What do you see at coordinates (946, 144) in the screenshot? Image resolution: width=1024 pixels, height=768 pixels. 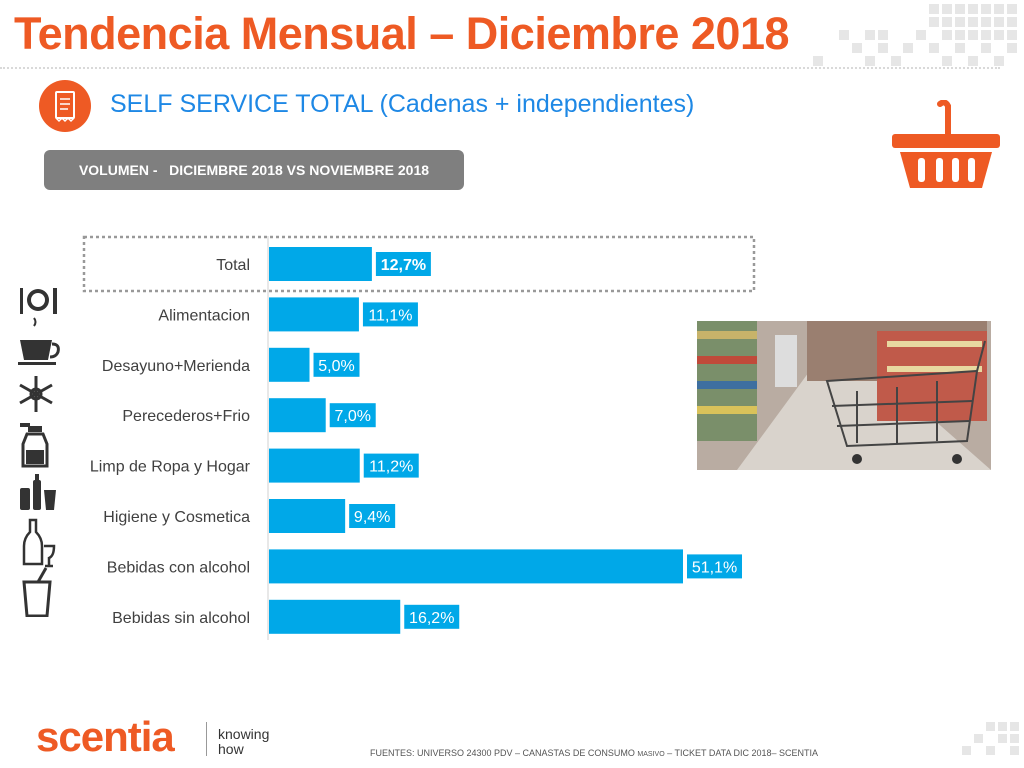 I see `shopping-basket-icon` at bounding box center [946, 144].